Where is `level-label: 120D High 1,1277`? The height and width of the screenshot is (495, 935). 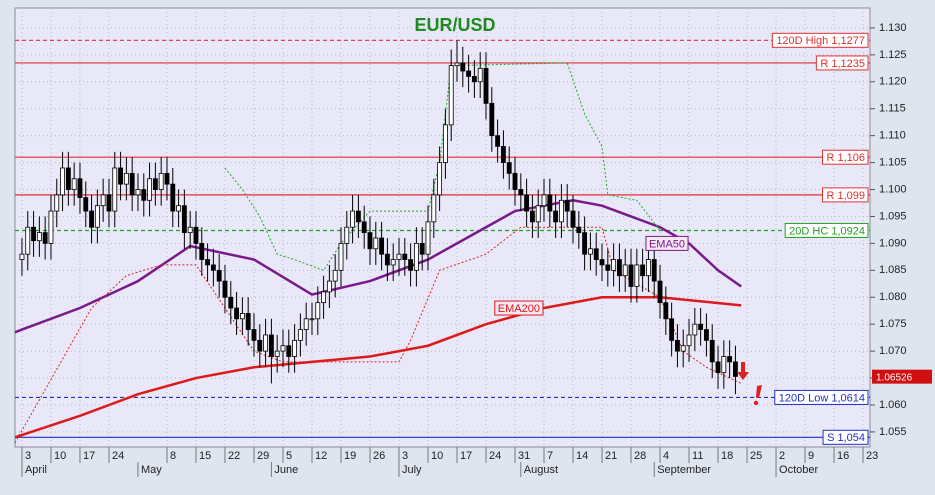 level-label: 120D High 1,1277 is located at coordinates (820, 40).